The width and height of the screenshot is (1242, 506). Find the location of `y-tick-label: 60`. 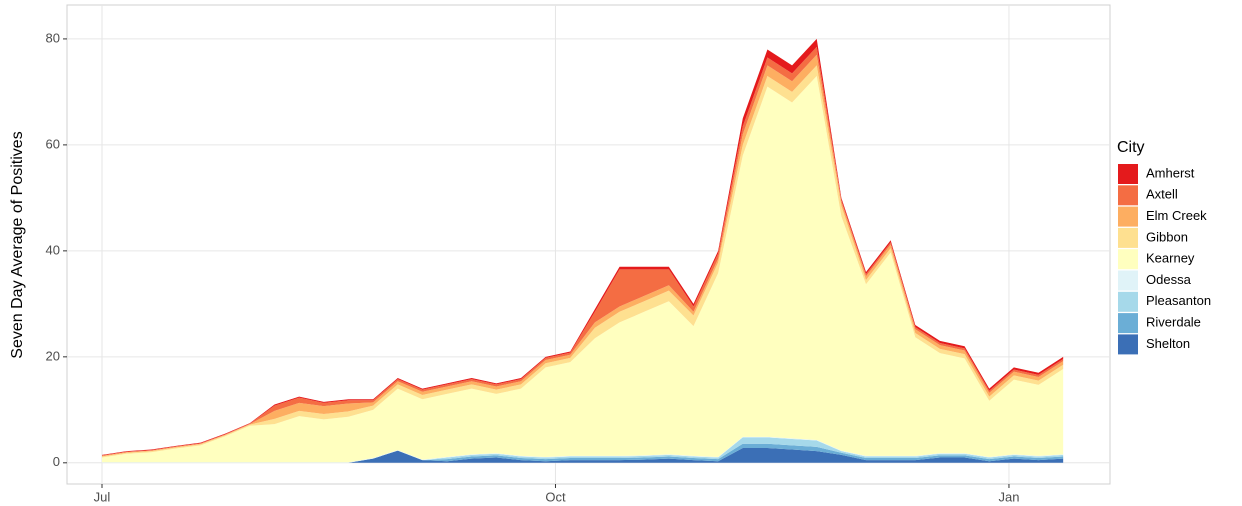

y-tick-label: 60 is located at coordinates (53, 143).